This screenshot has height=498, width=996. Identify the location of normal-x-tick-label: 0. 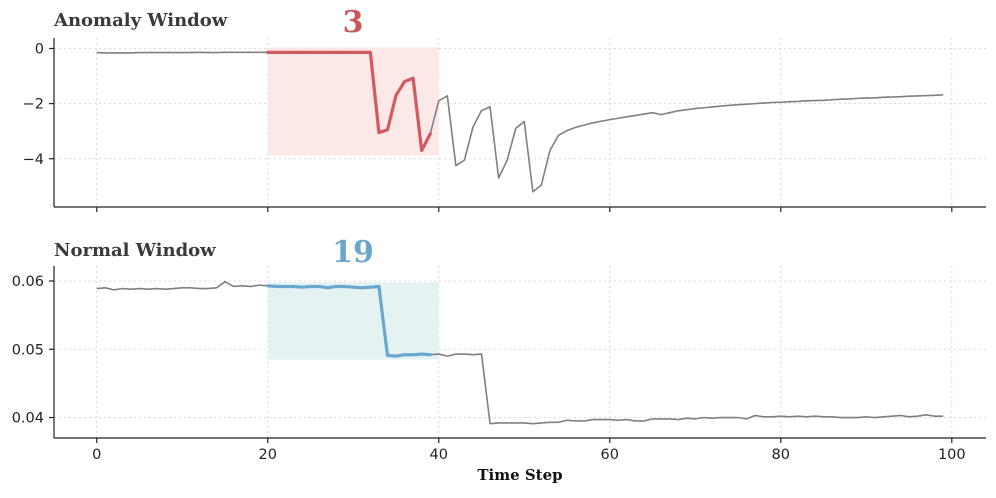
(96, 455).